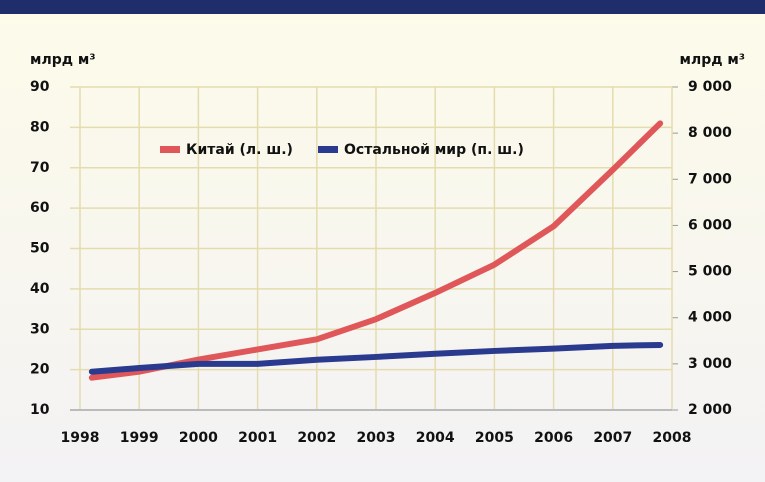 This screenshot has height=482, width=765. I want to click on x-tick-label: 2001, so click(257, 438).